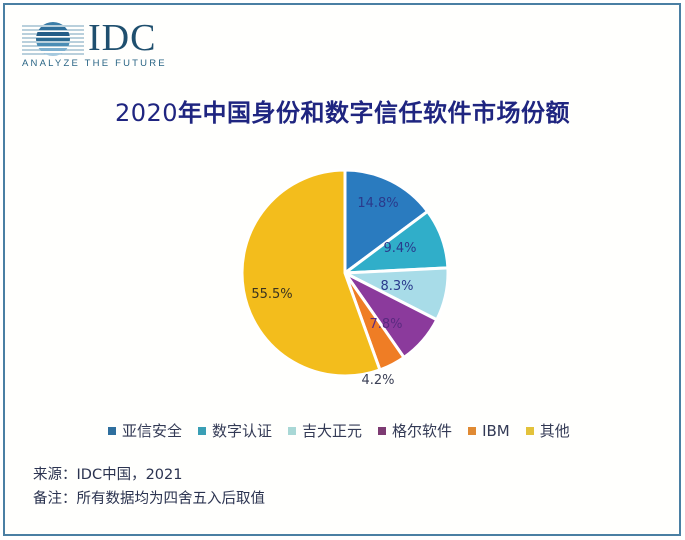  I want to click on legend-label: 亚信安全, so click(152, 431).